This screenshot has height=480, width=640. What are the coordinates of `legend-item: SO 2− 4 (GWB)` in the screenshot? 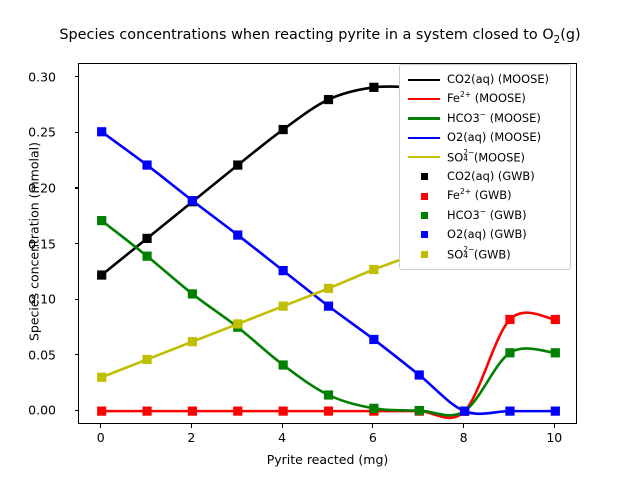 It's located at (485, 254).